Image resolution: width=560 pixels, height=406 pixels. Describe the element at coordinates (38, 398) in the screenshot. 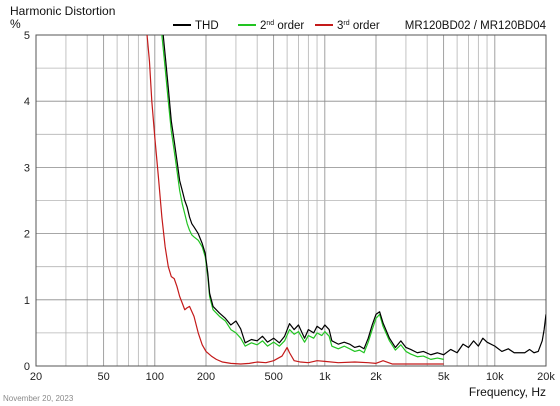

I see `date-note: November 20, 2023` at that location.